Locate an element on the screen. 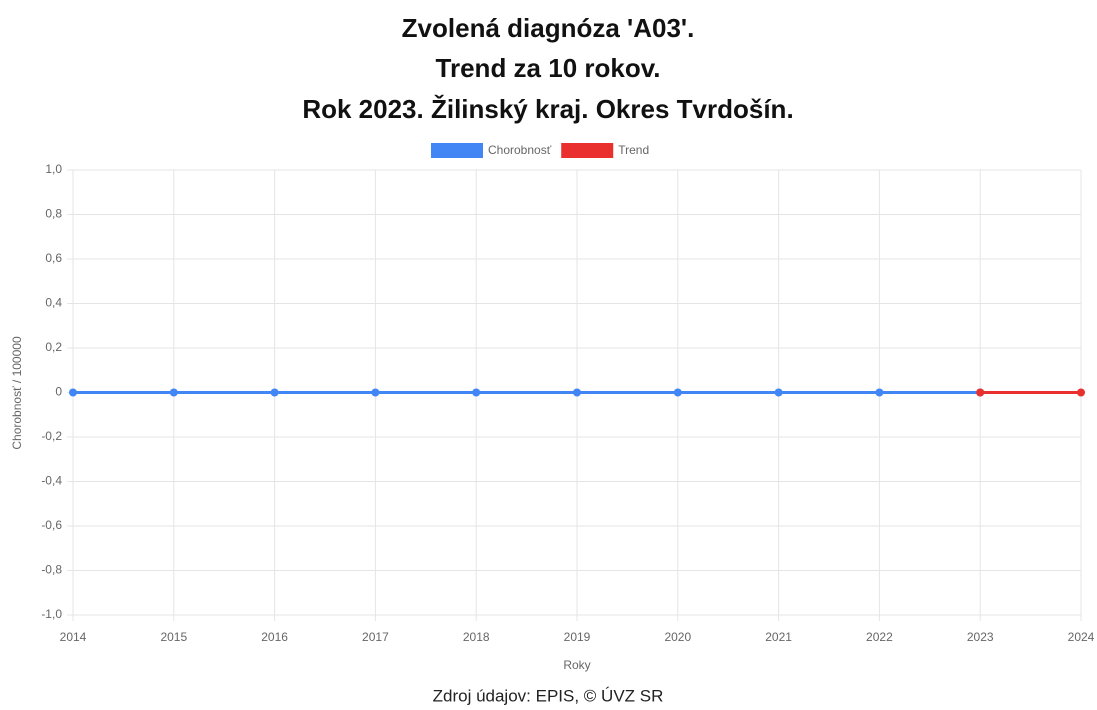 The width and height of the screenshot is (1097, 710). y-tick-label: -1,0 is located at coordinates (51, 614).